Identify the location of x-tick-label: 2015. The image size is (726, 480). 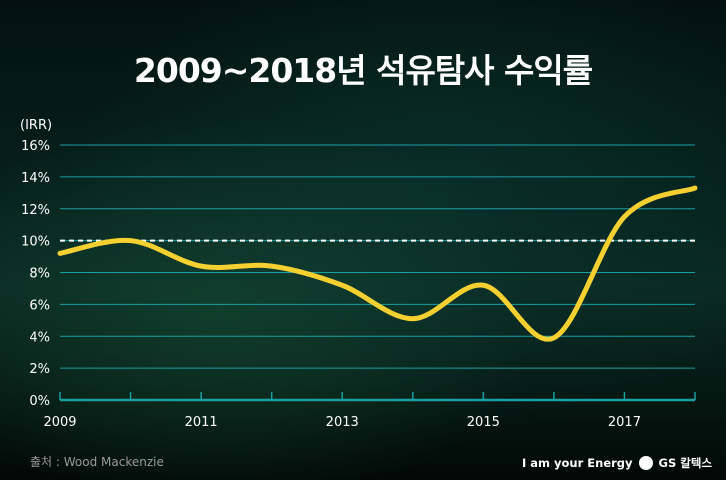
(483, 422).